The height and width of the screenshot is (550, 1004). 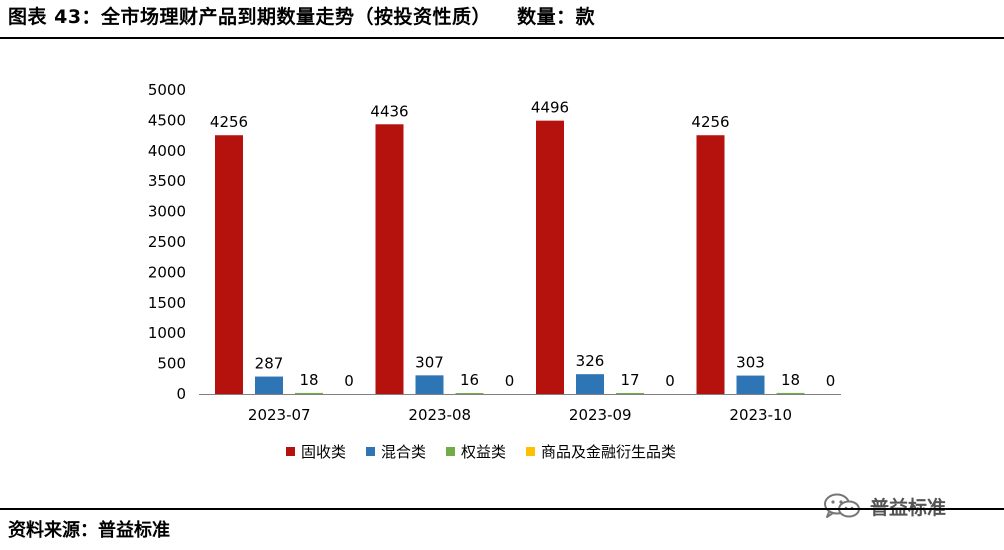 I want to click on data-label: 16, so click(x=469, y=380).